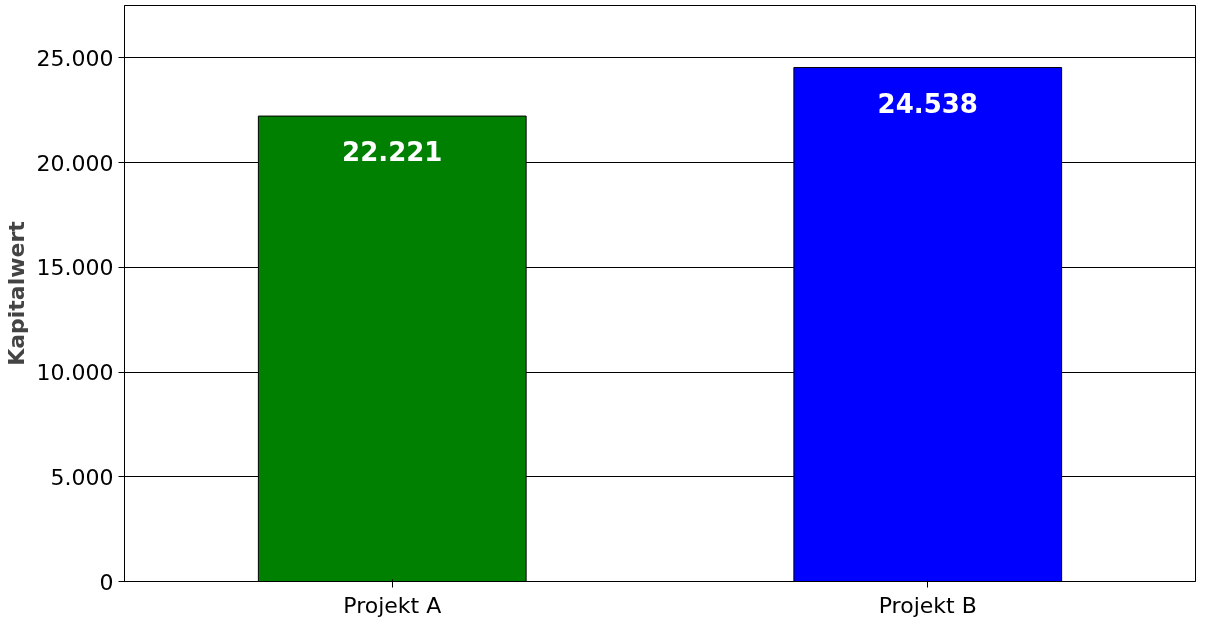  Describe the element at coordinates (75, 58) in the screenshot. I see `y-tick-label: 25.000` at that location.